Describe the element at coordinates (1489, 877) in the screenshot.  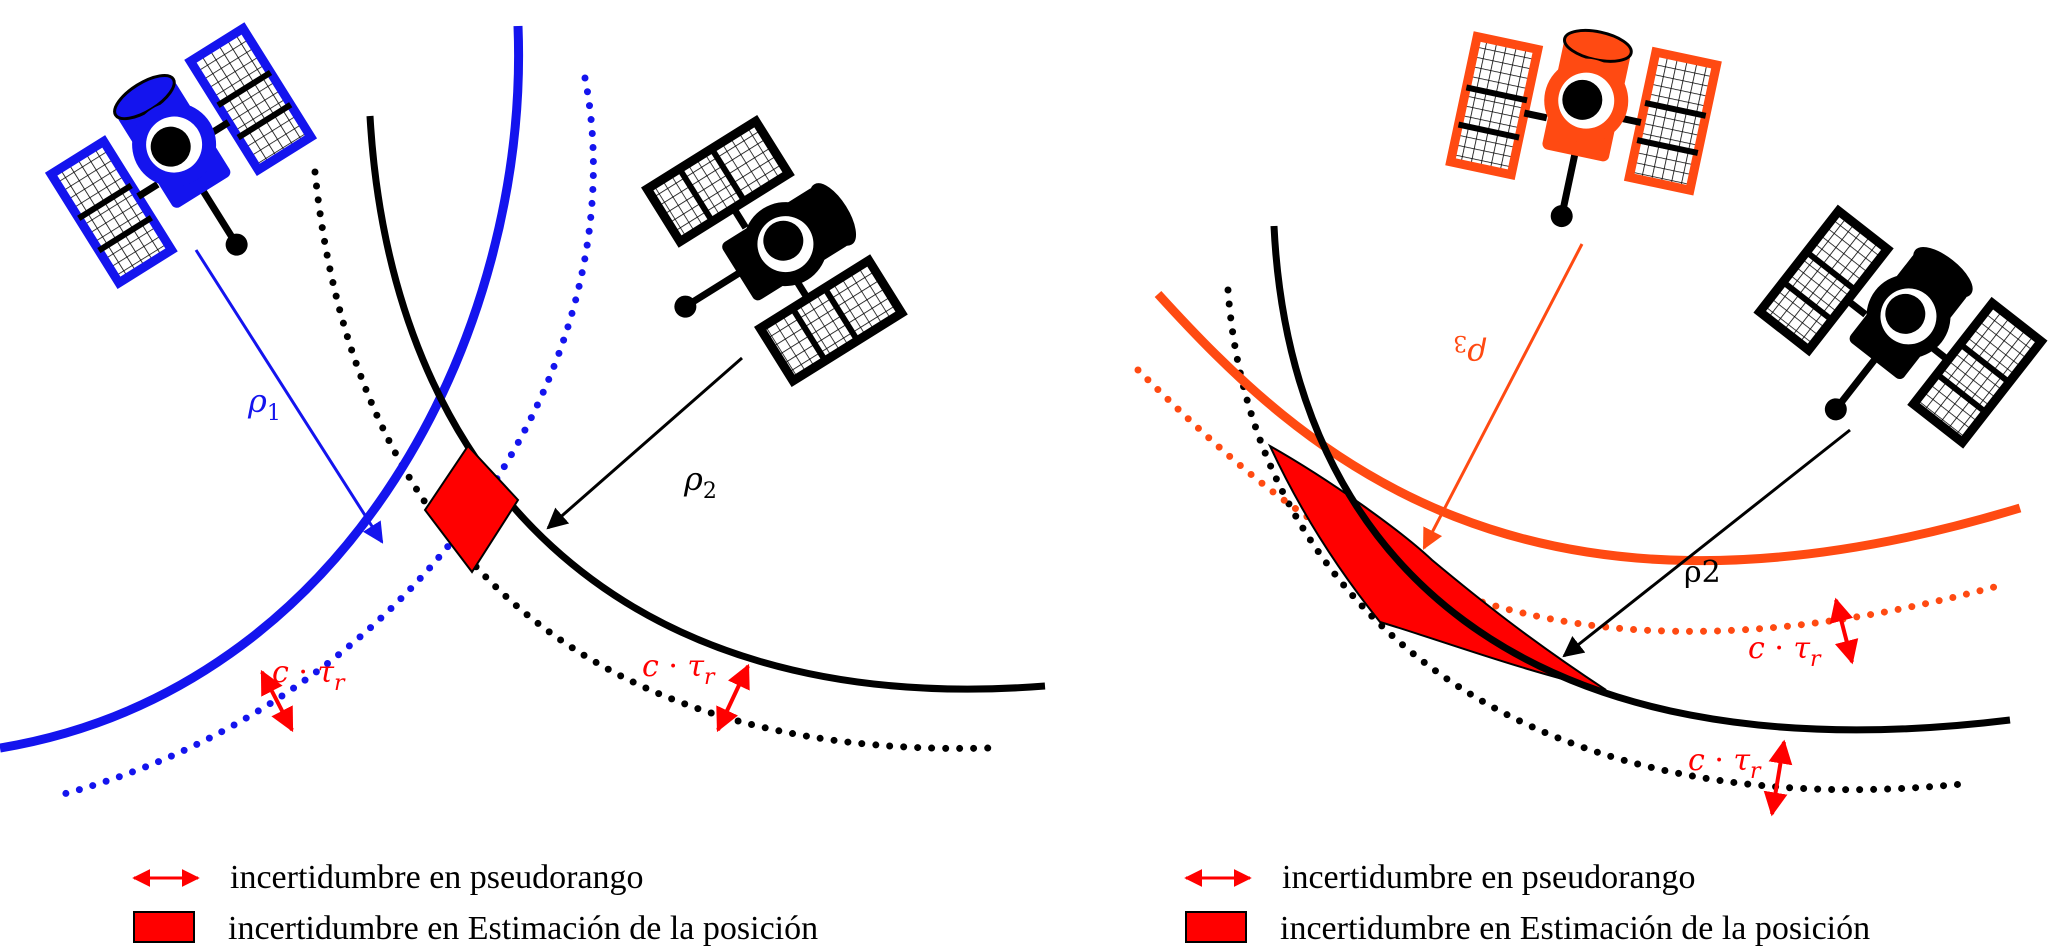
I see `legend-pseudorange-text-right: incertidumbre en pseudorango` at that location.